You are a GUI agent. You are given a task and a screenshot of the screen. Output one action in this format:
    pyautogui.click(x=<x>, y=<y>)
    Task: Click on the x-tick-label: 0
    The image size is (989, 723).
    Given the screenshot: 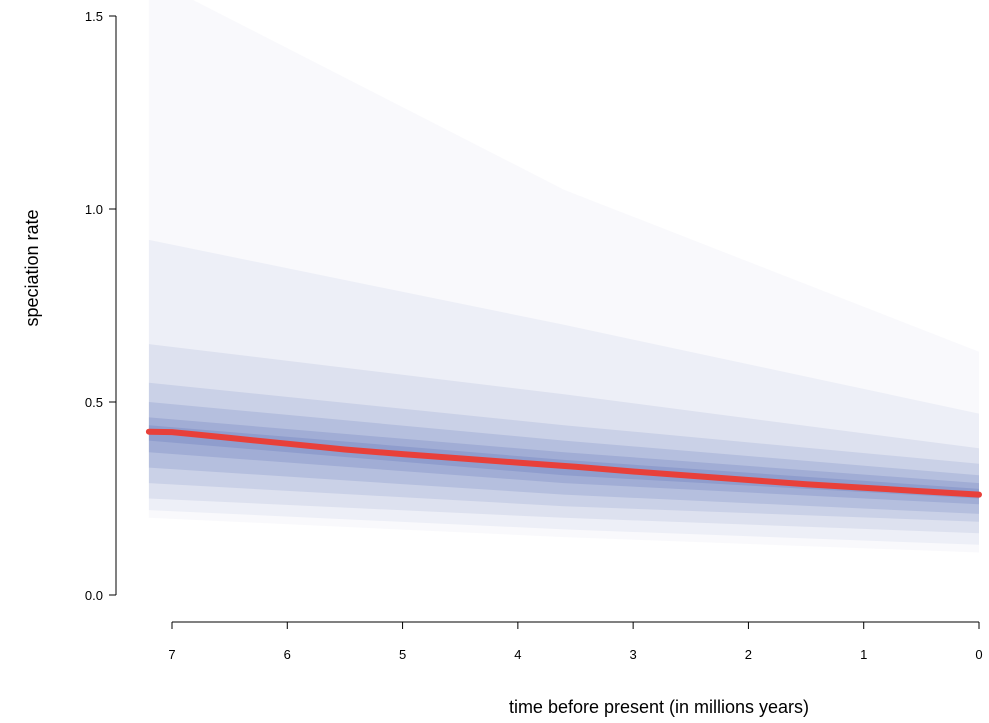 What is the action you would take?
    pyautogui.click(x=978, y=654)
    